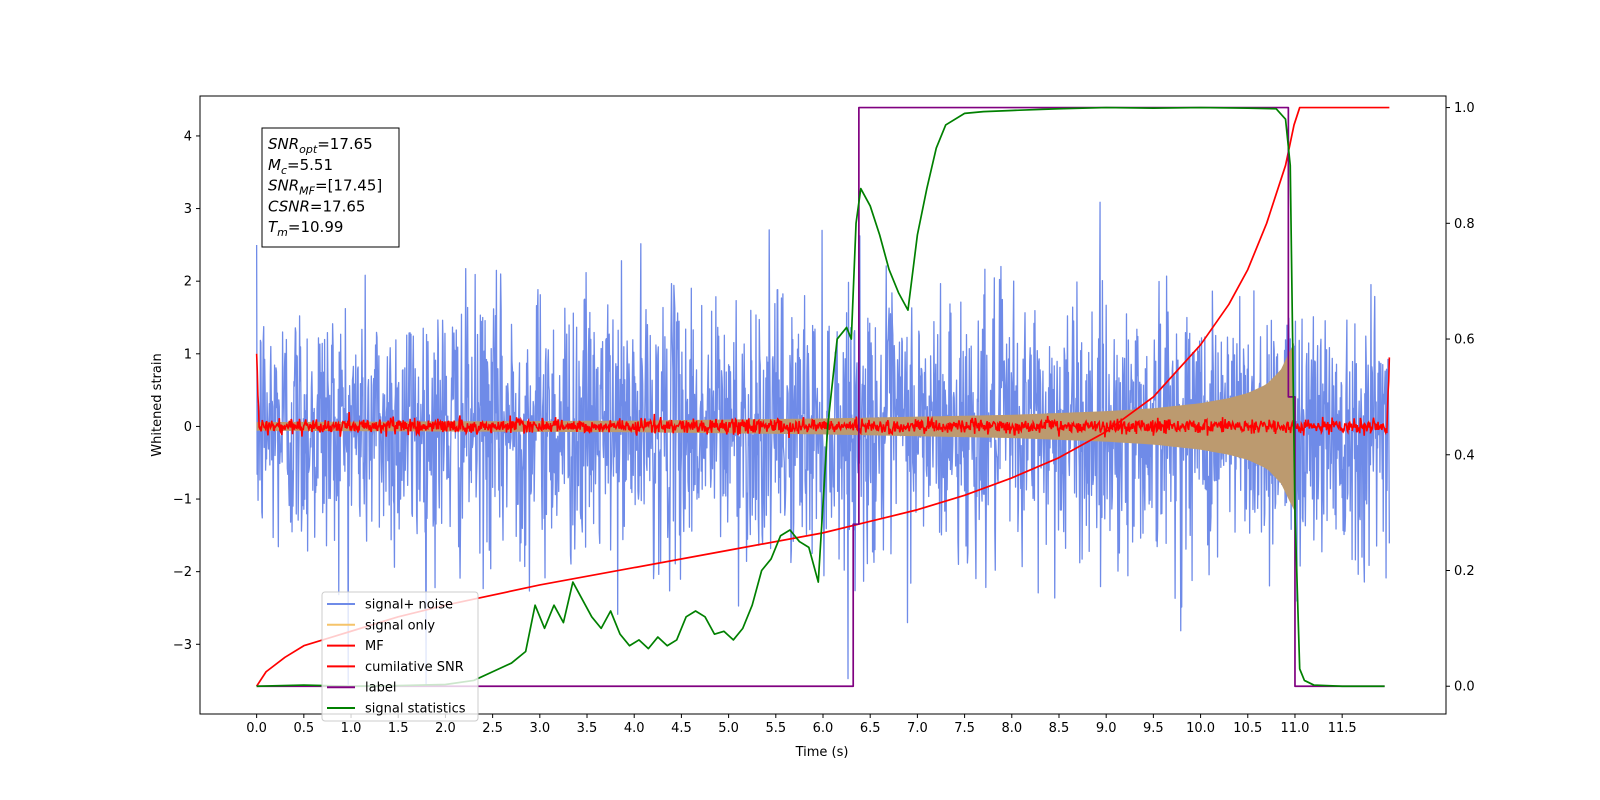  Describe the element at coordinates (1464, 108) in the screenshot. I see `y2-tick-label: 1.0` at that location.